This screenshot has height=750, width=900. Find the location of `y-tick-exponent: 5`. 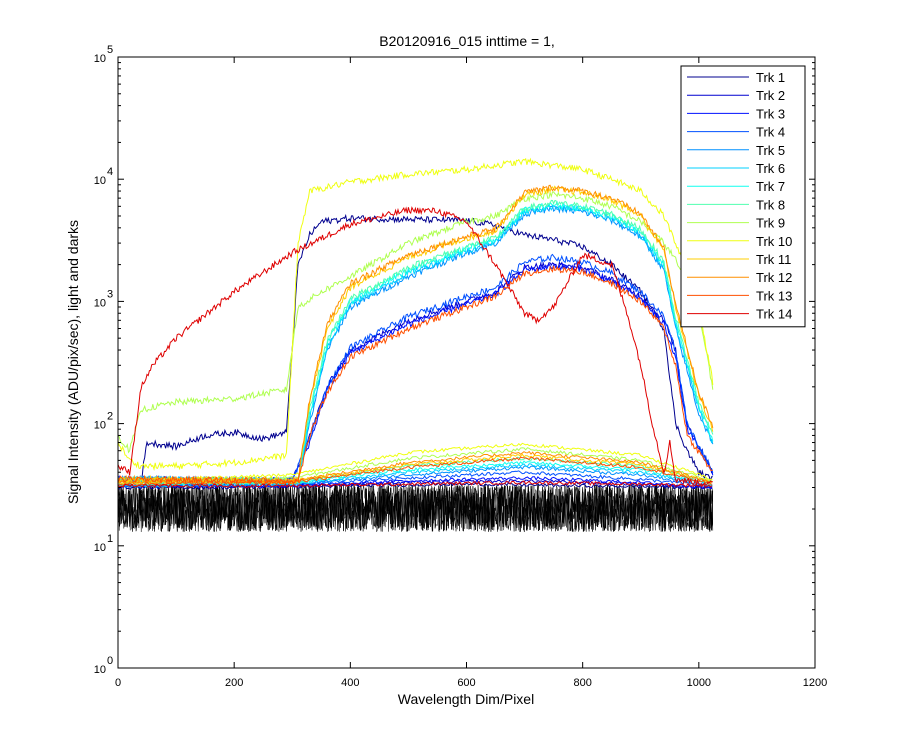

y-tick-exponent: 5 is located at coordinates (110, 50).